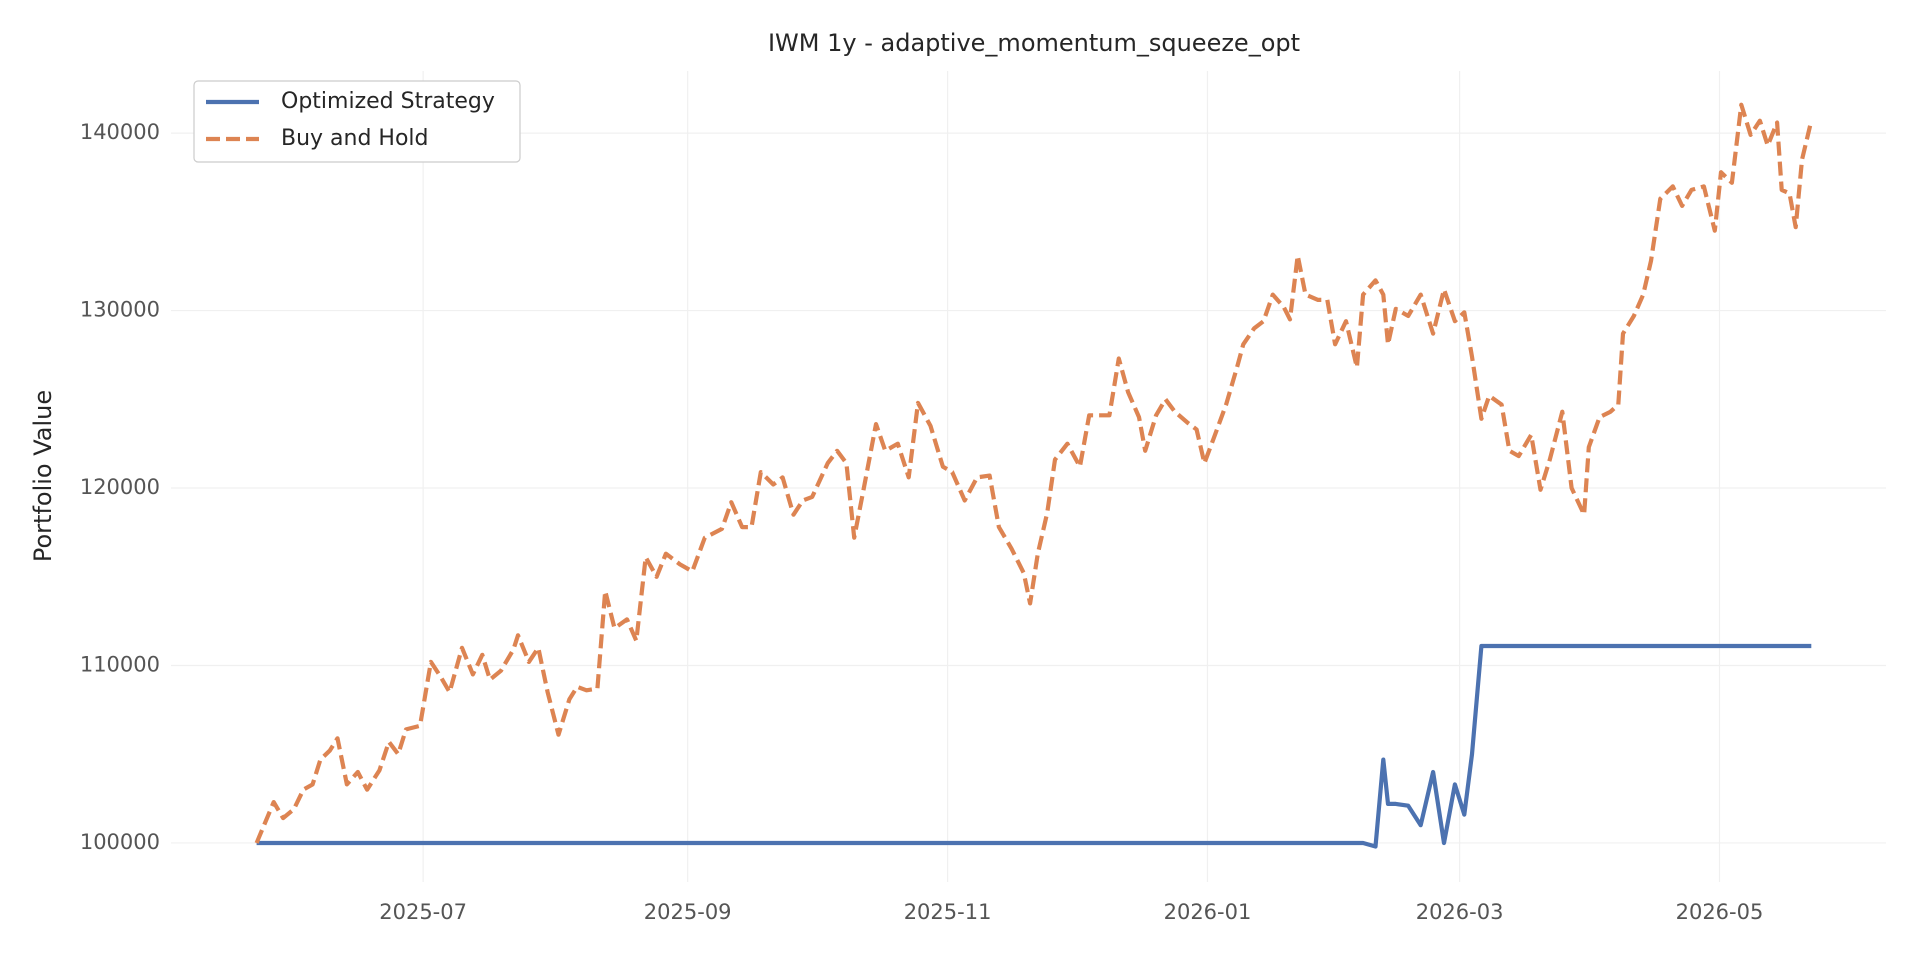 This screenshot has width=1920, height=960. I want to click on legend-label: Buy and Hold, so click(355, 138).